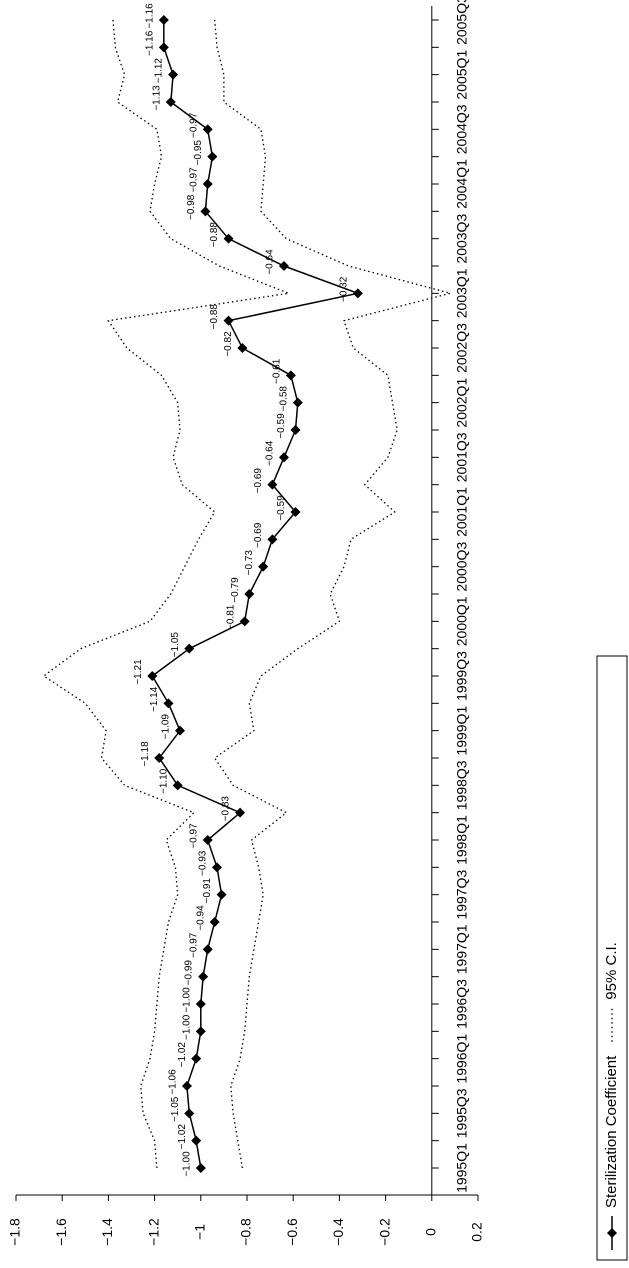 The image size is (629, 1268). I want to click on category-label: 1995Q3, so click(462, 1113).